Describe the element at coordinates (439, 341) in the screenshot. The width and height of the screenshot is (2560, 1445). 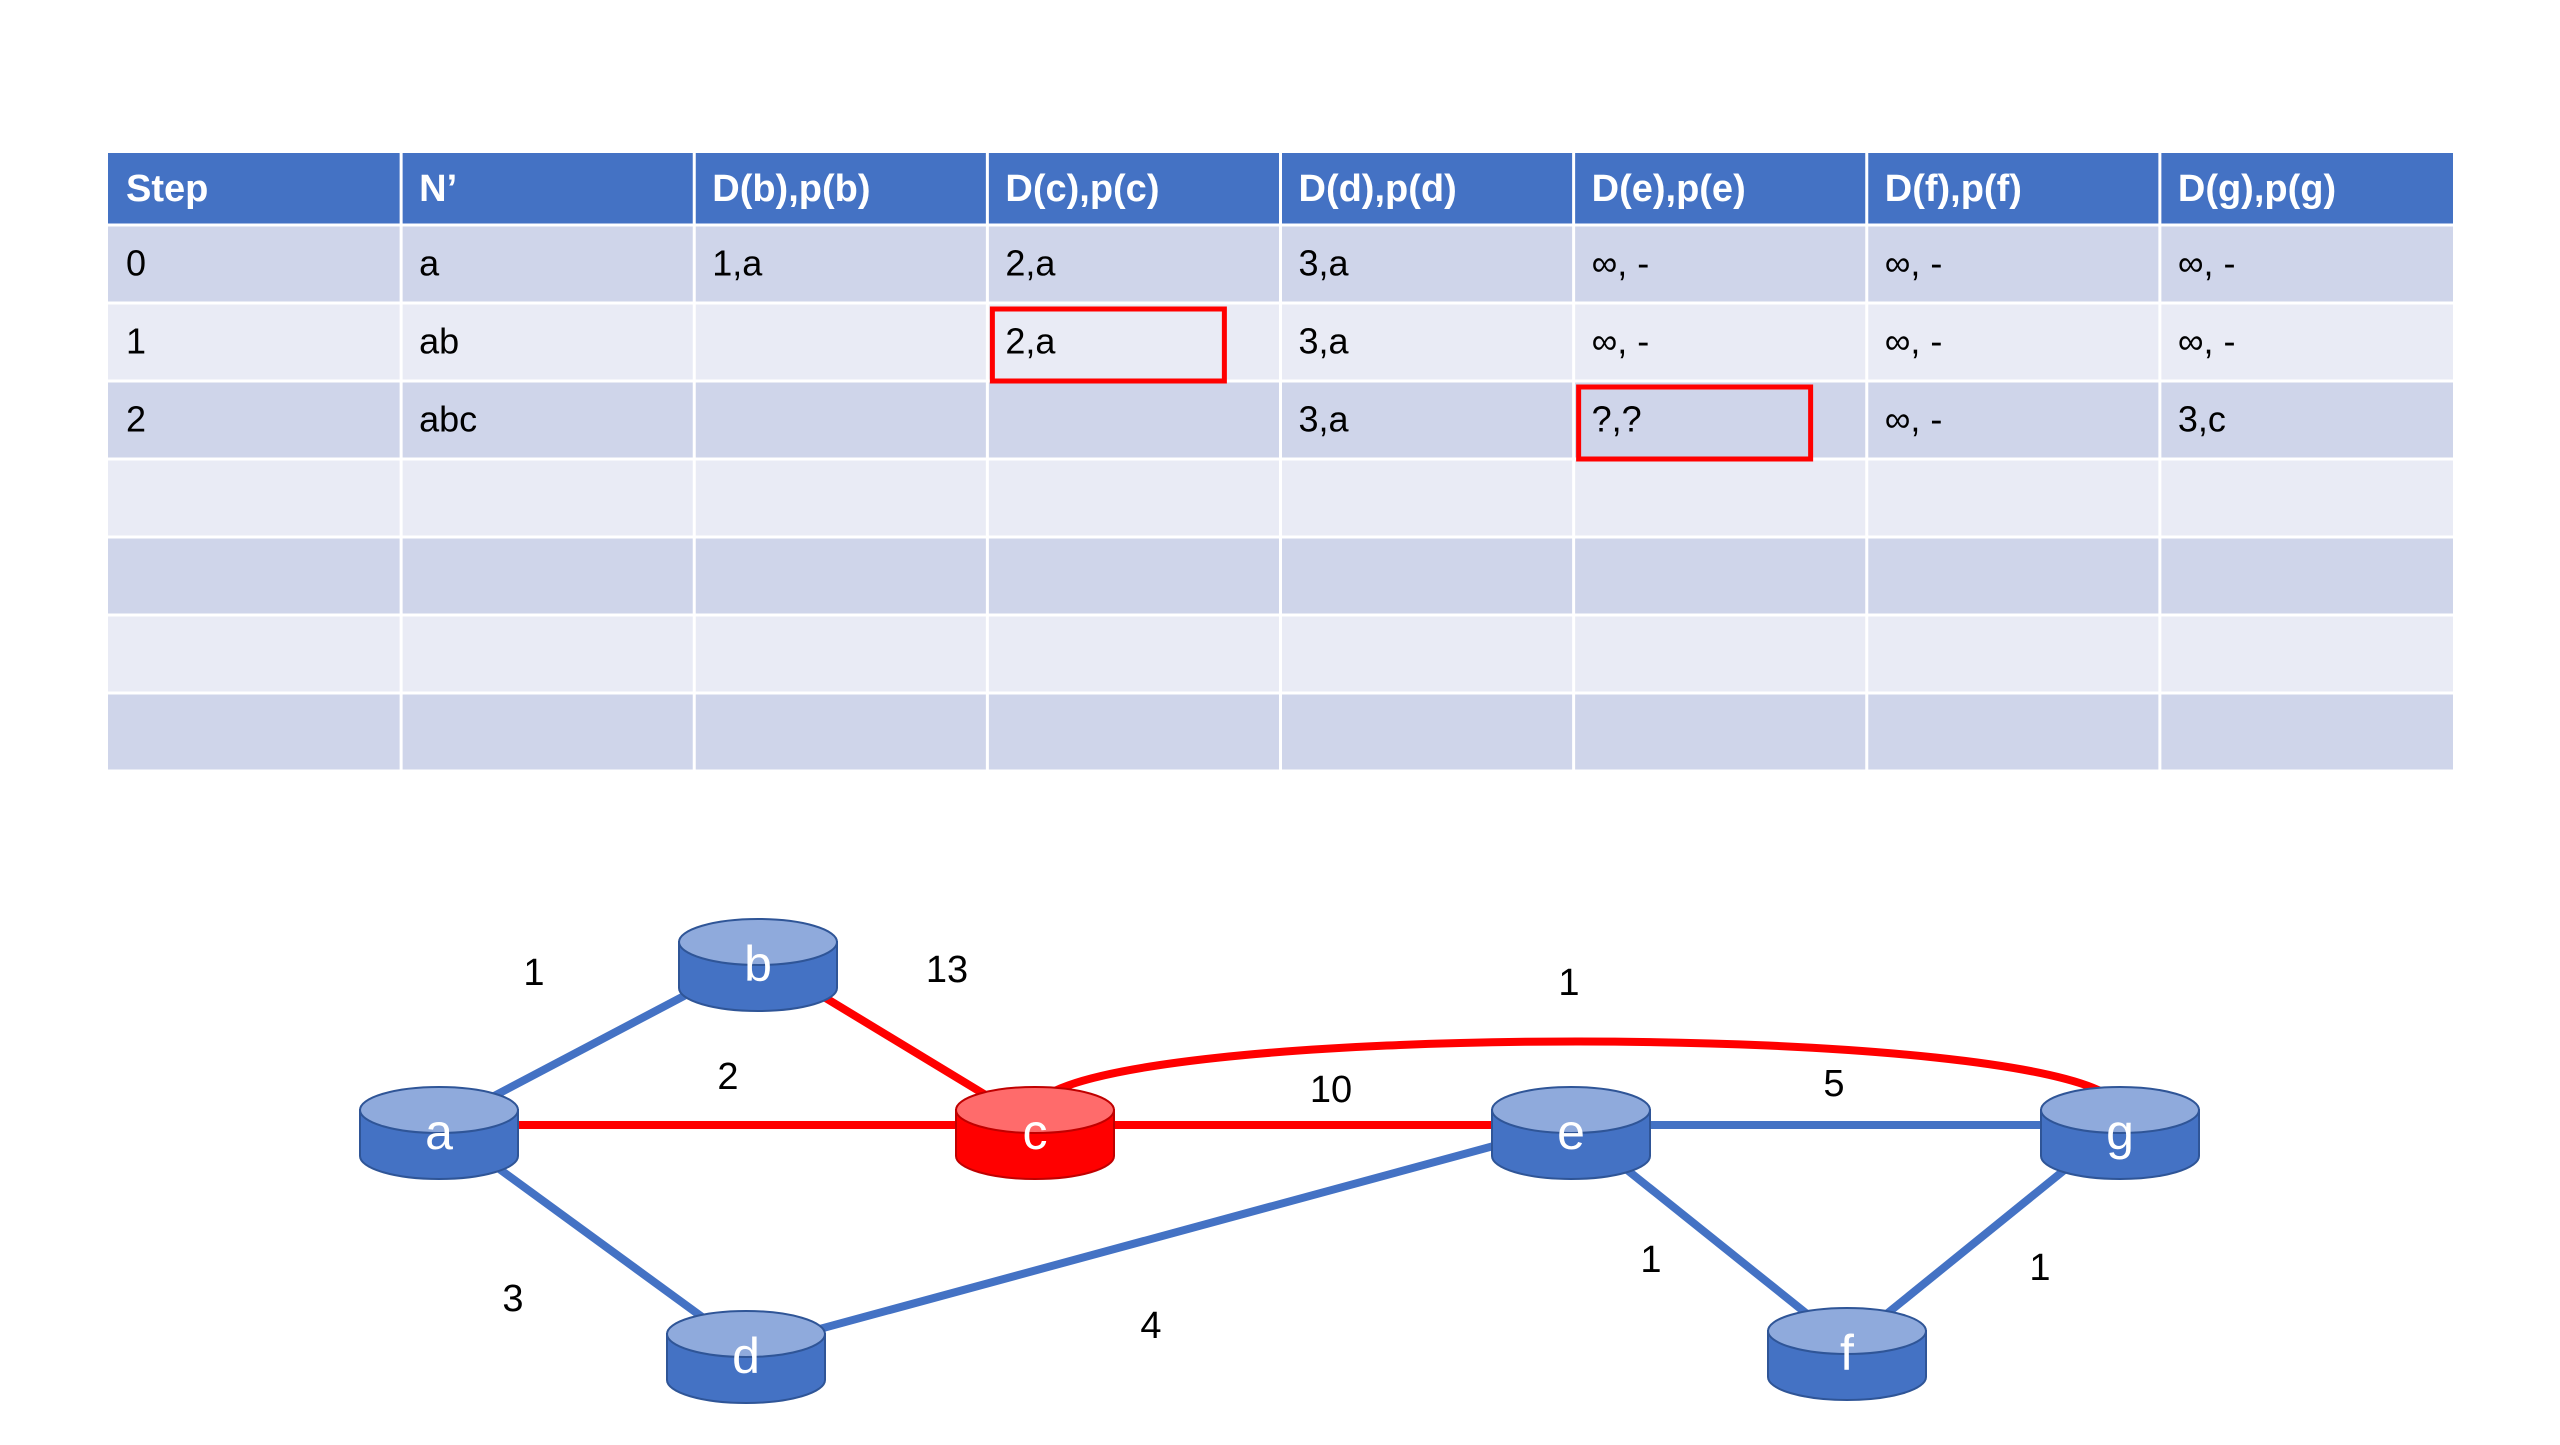
I see `table-cell: ab` at that location.